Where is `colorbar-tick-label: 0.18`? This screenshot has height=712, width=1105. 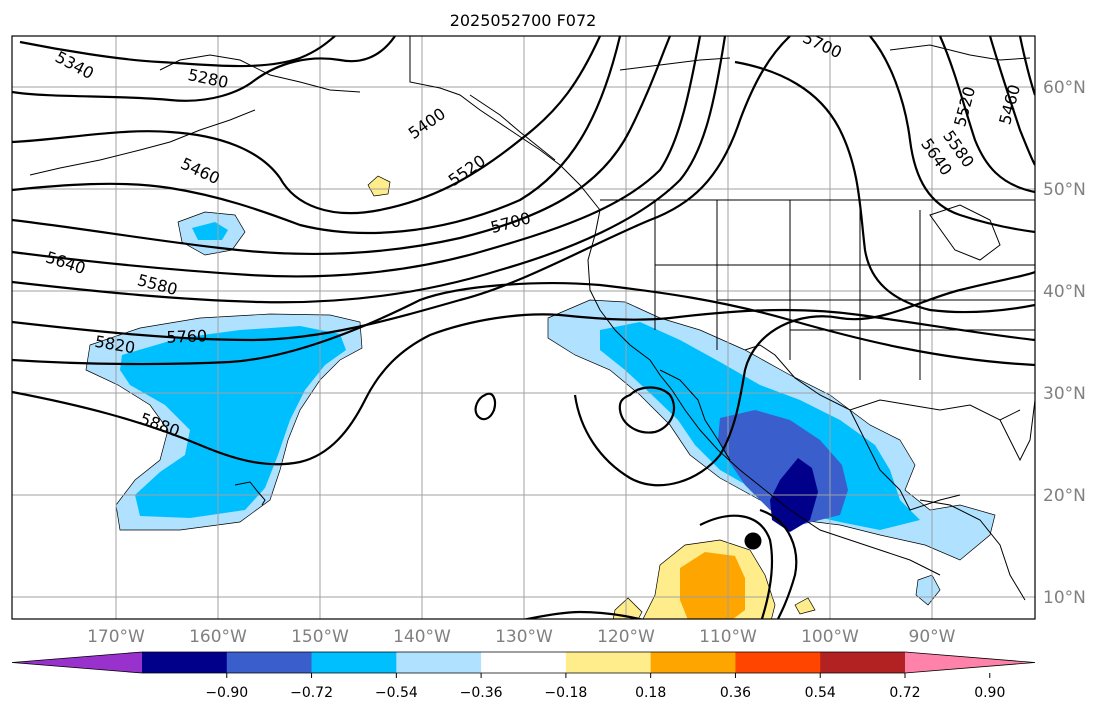 colorbar-tick-label: 0.18 is located at coordinates (650, 693).